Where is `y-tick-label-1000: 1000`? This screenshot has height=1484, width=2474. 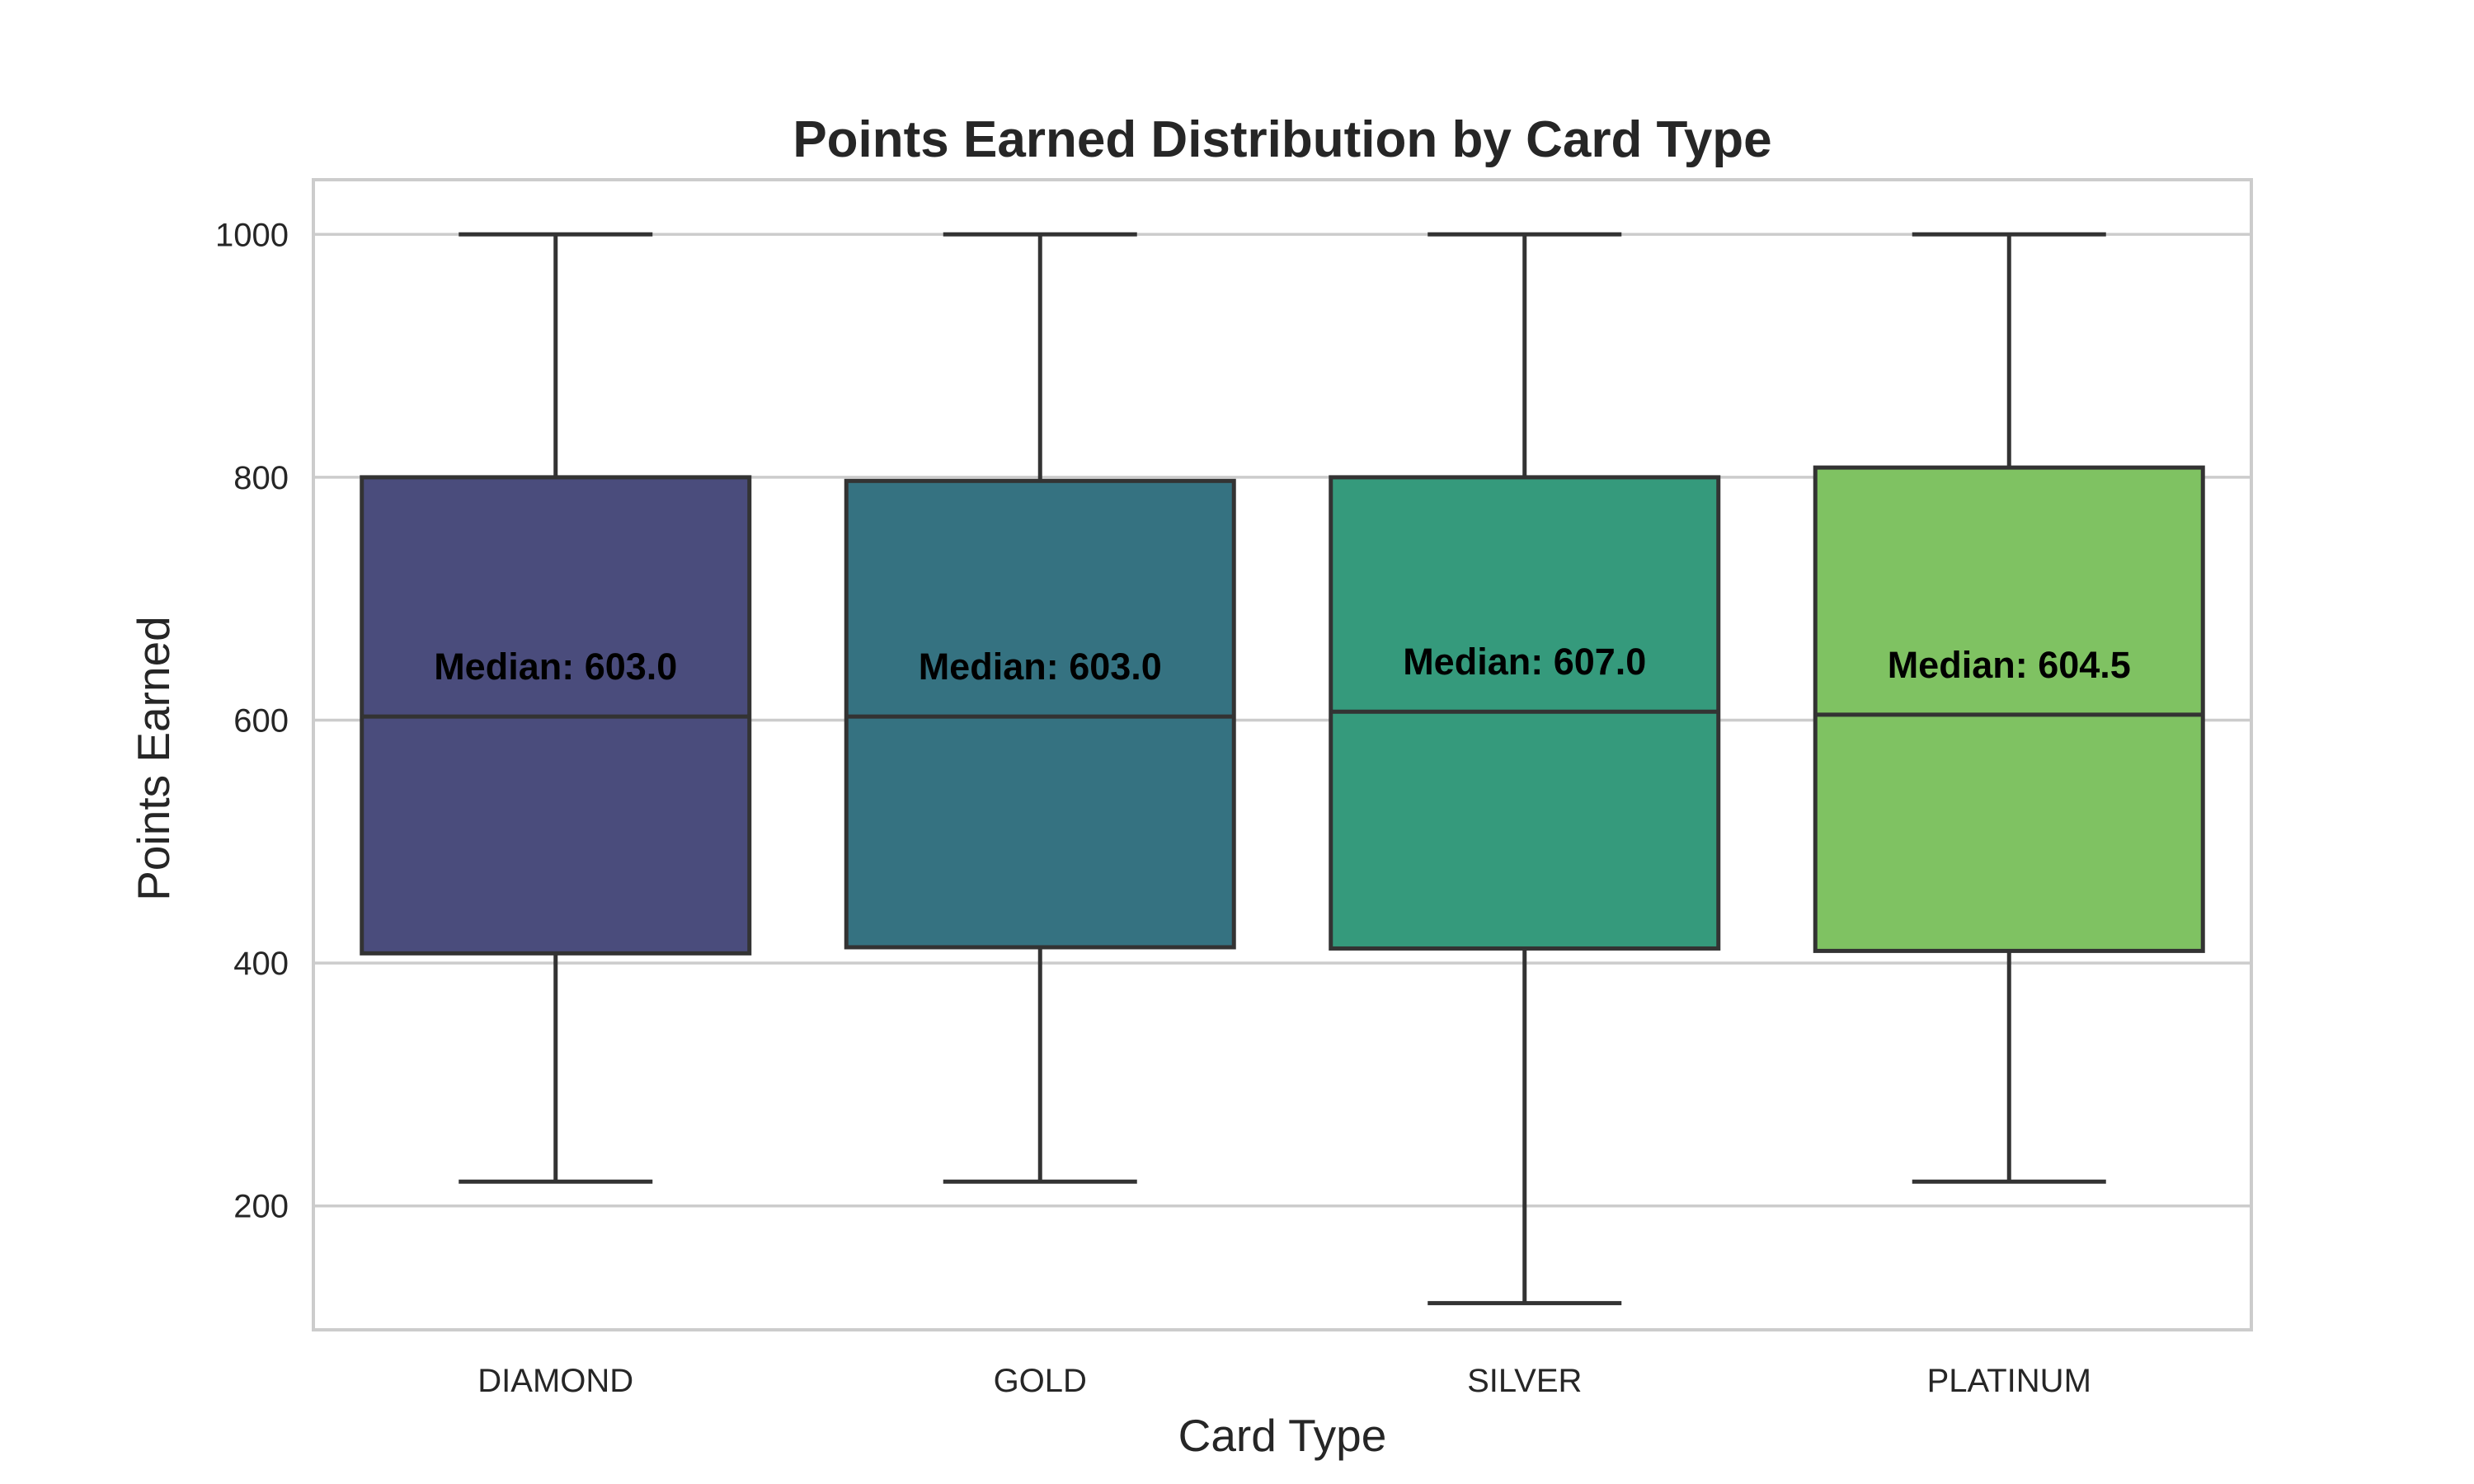
y-tick-label-1000: 1000 is located at coordinates (252, 235).